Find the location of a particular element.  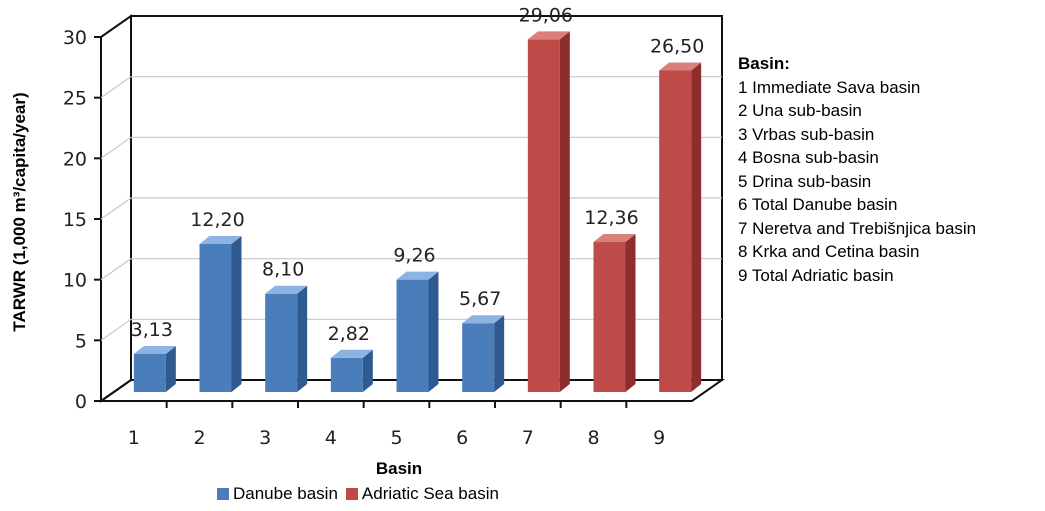

legend: Danube basin Adriatic Sea basin is located at coordinates (362, 494).